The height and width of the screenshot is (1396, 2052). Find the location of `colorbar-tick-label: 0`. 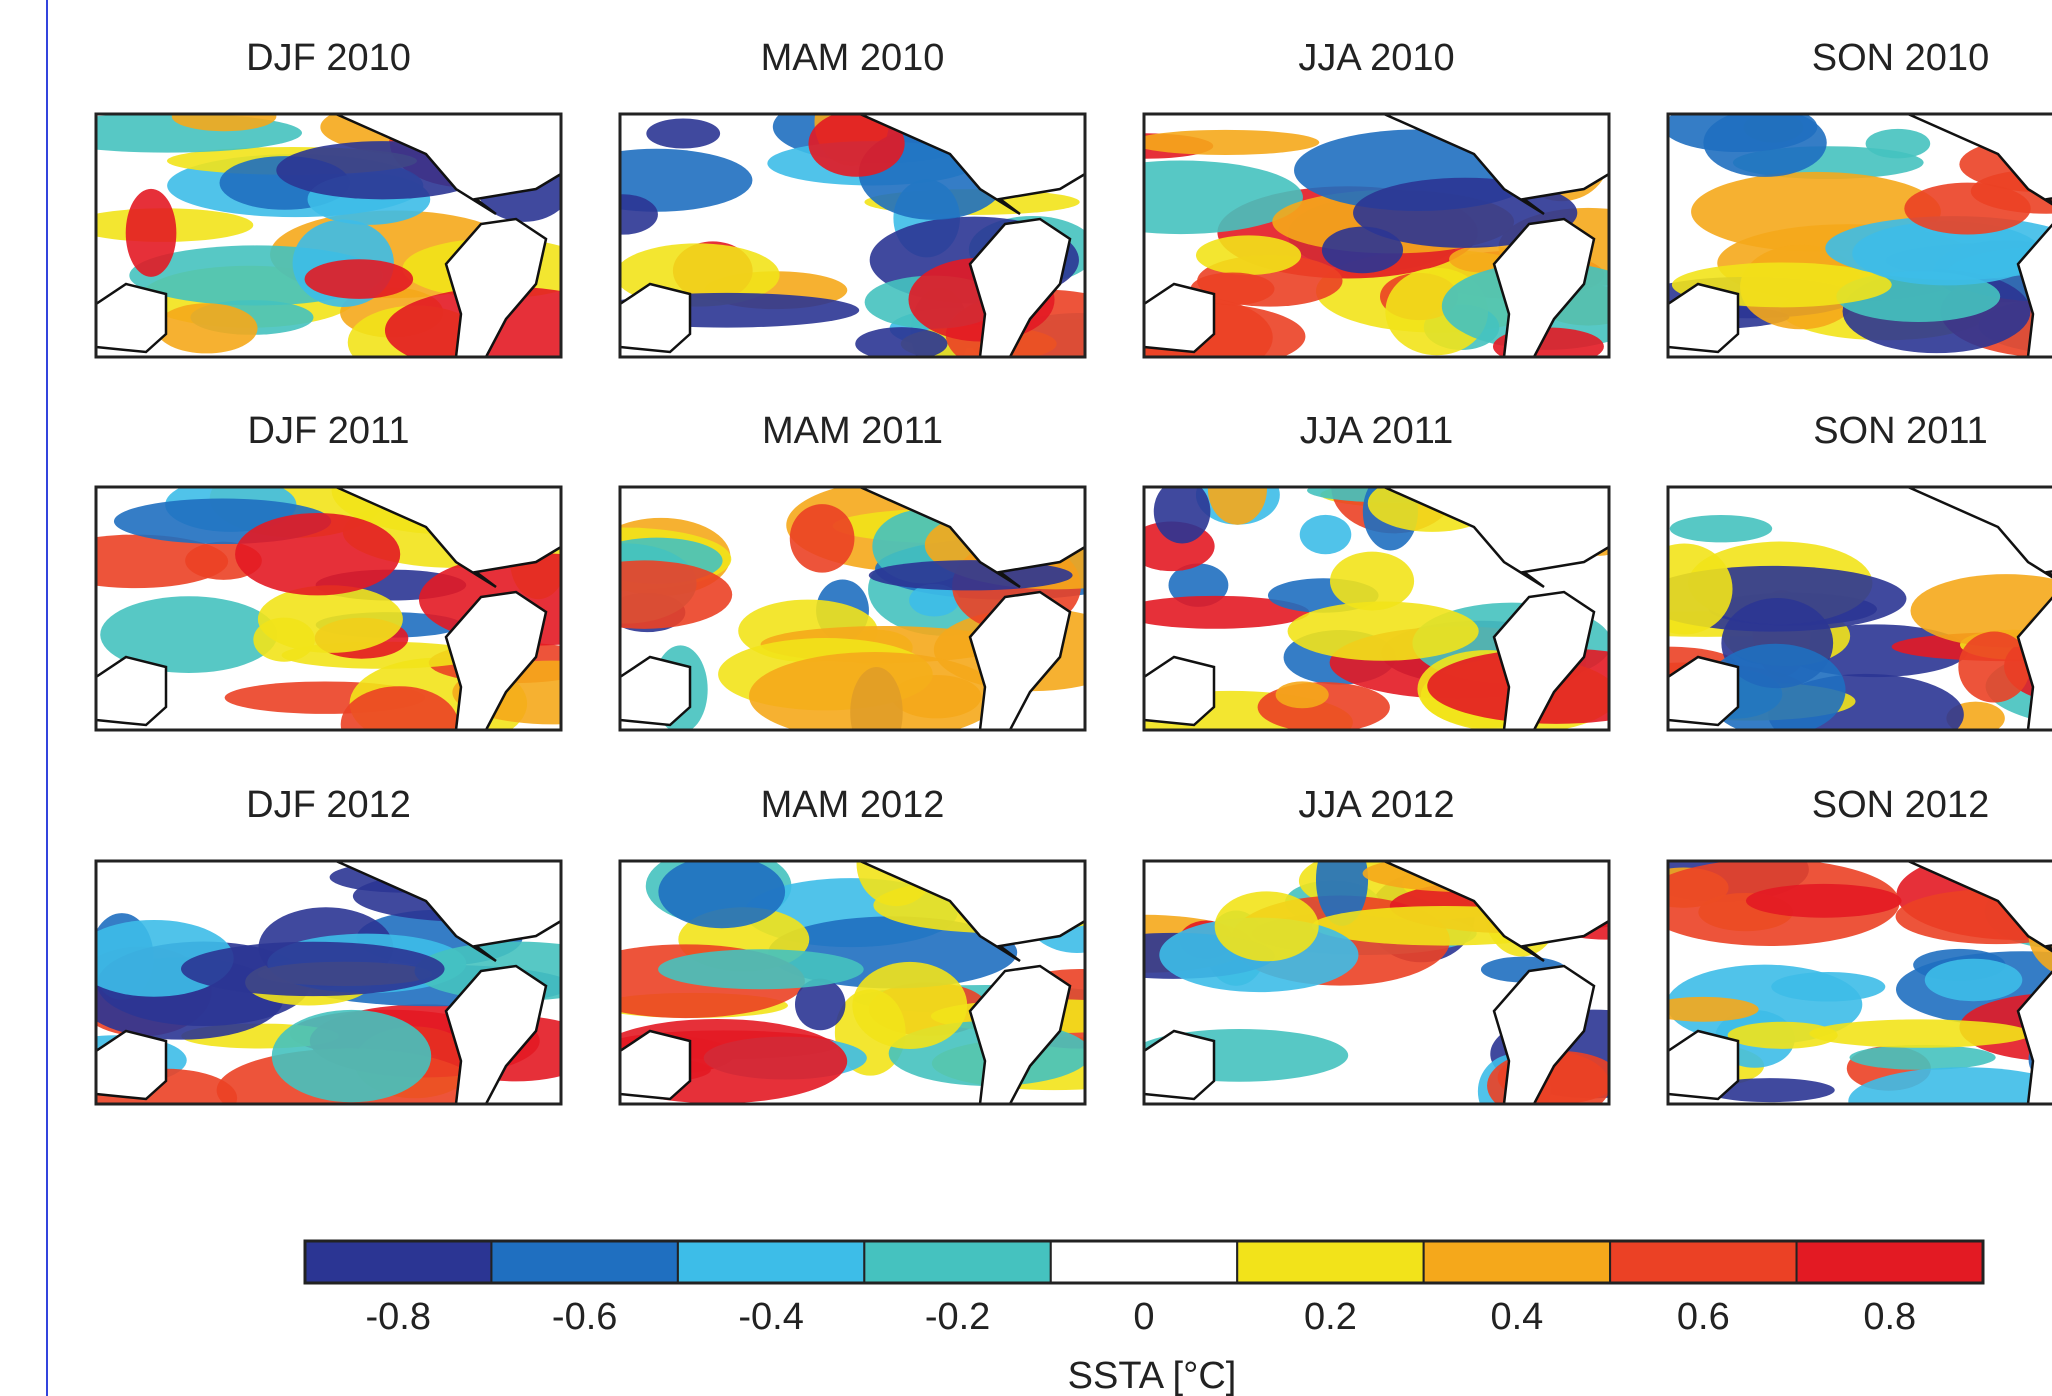

colorbar-tick-label: 0 is located at coordinates (1143, 1317).